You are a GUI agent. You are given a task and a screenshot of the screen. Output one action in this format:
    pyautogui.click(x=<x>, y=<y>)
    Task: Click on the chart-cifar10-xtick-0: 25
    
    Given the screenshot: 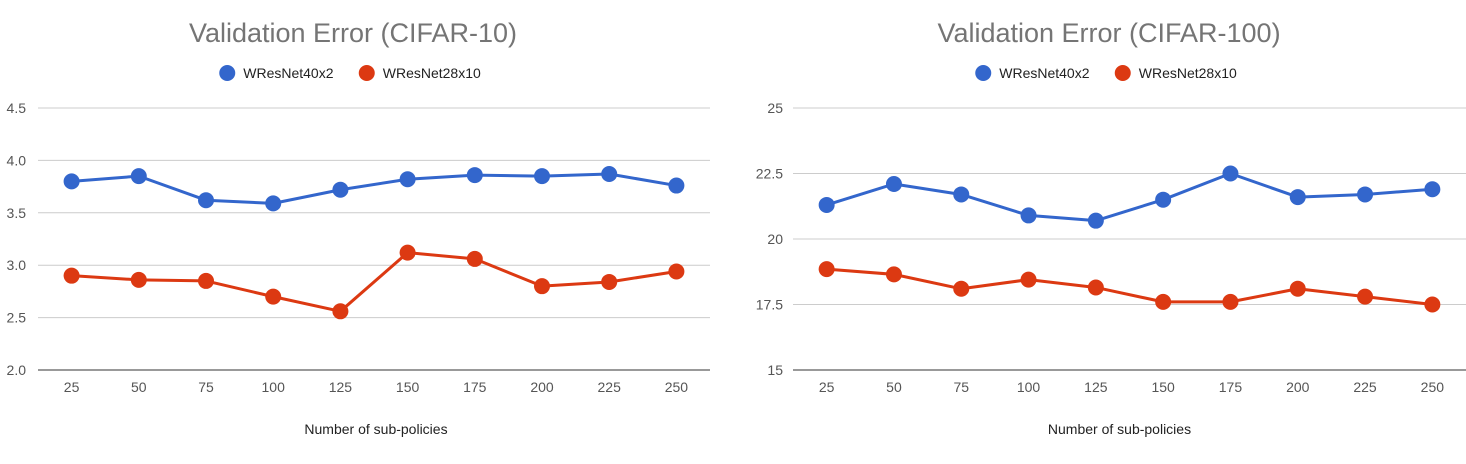 What is the action you would take?
    pyautogui.click(x=72, y=387)
    